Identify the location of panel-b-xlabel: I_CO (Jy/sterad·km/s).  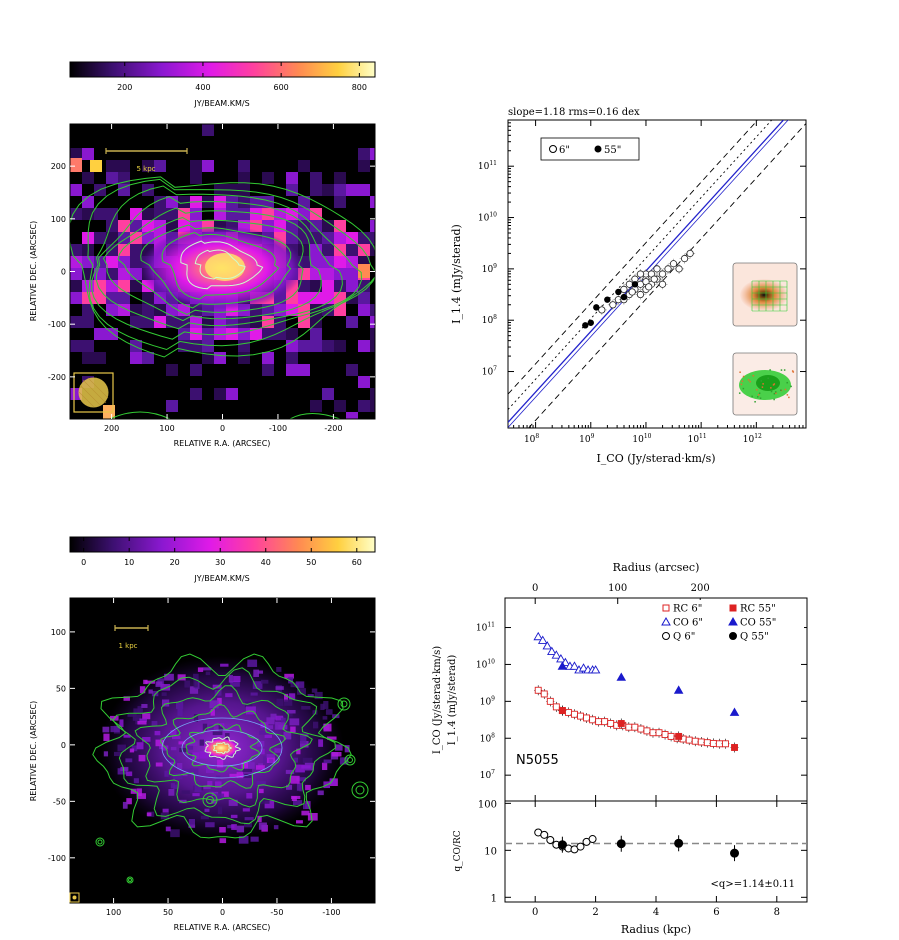
(655, 458).